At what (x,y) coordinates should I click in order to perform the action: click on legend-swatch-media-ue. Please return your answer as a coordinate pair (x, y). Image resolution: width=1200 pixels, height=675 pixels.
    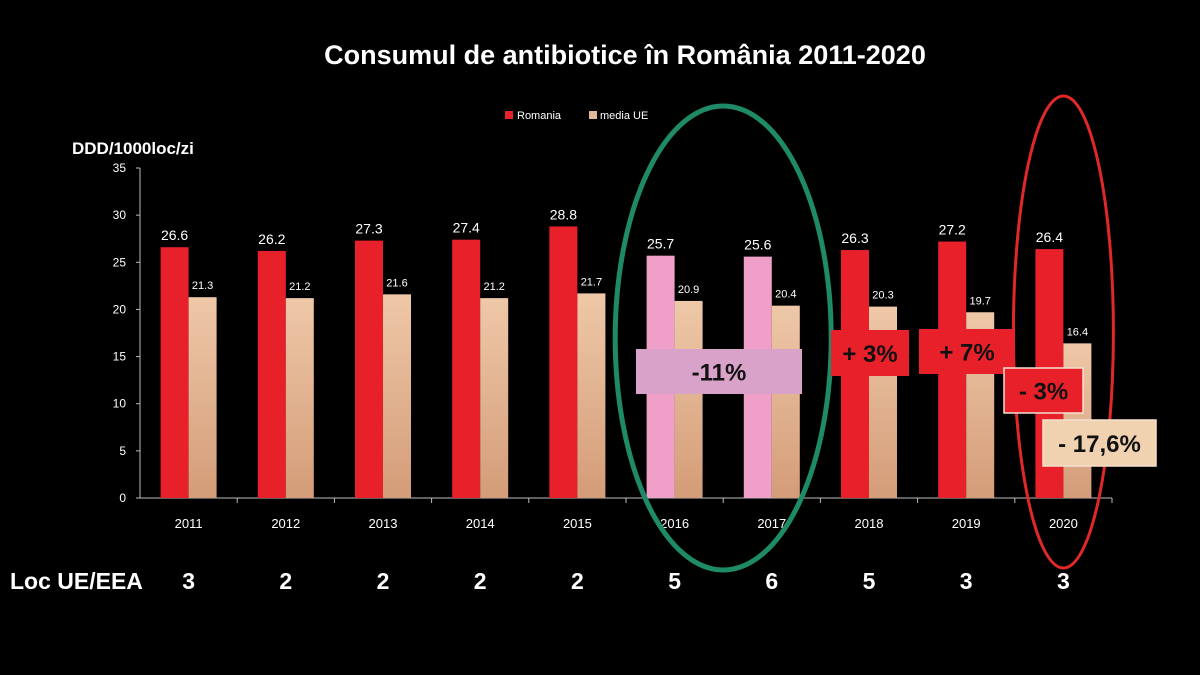
    Looking at the image, I should click on (593, 115).